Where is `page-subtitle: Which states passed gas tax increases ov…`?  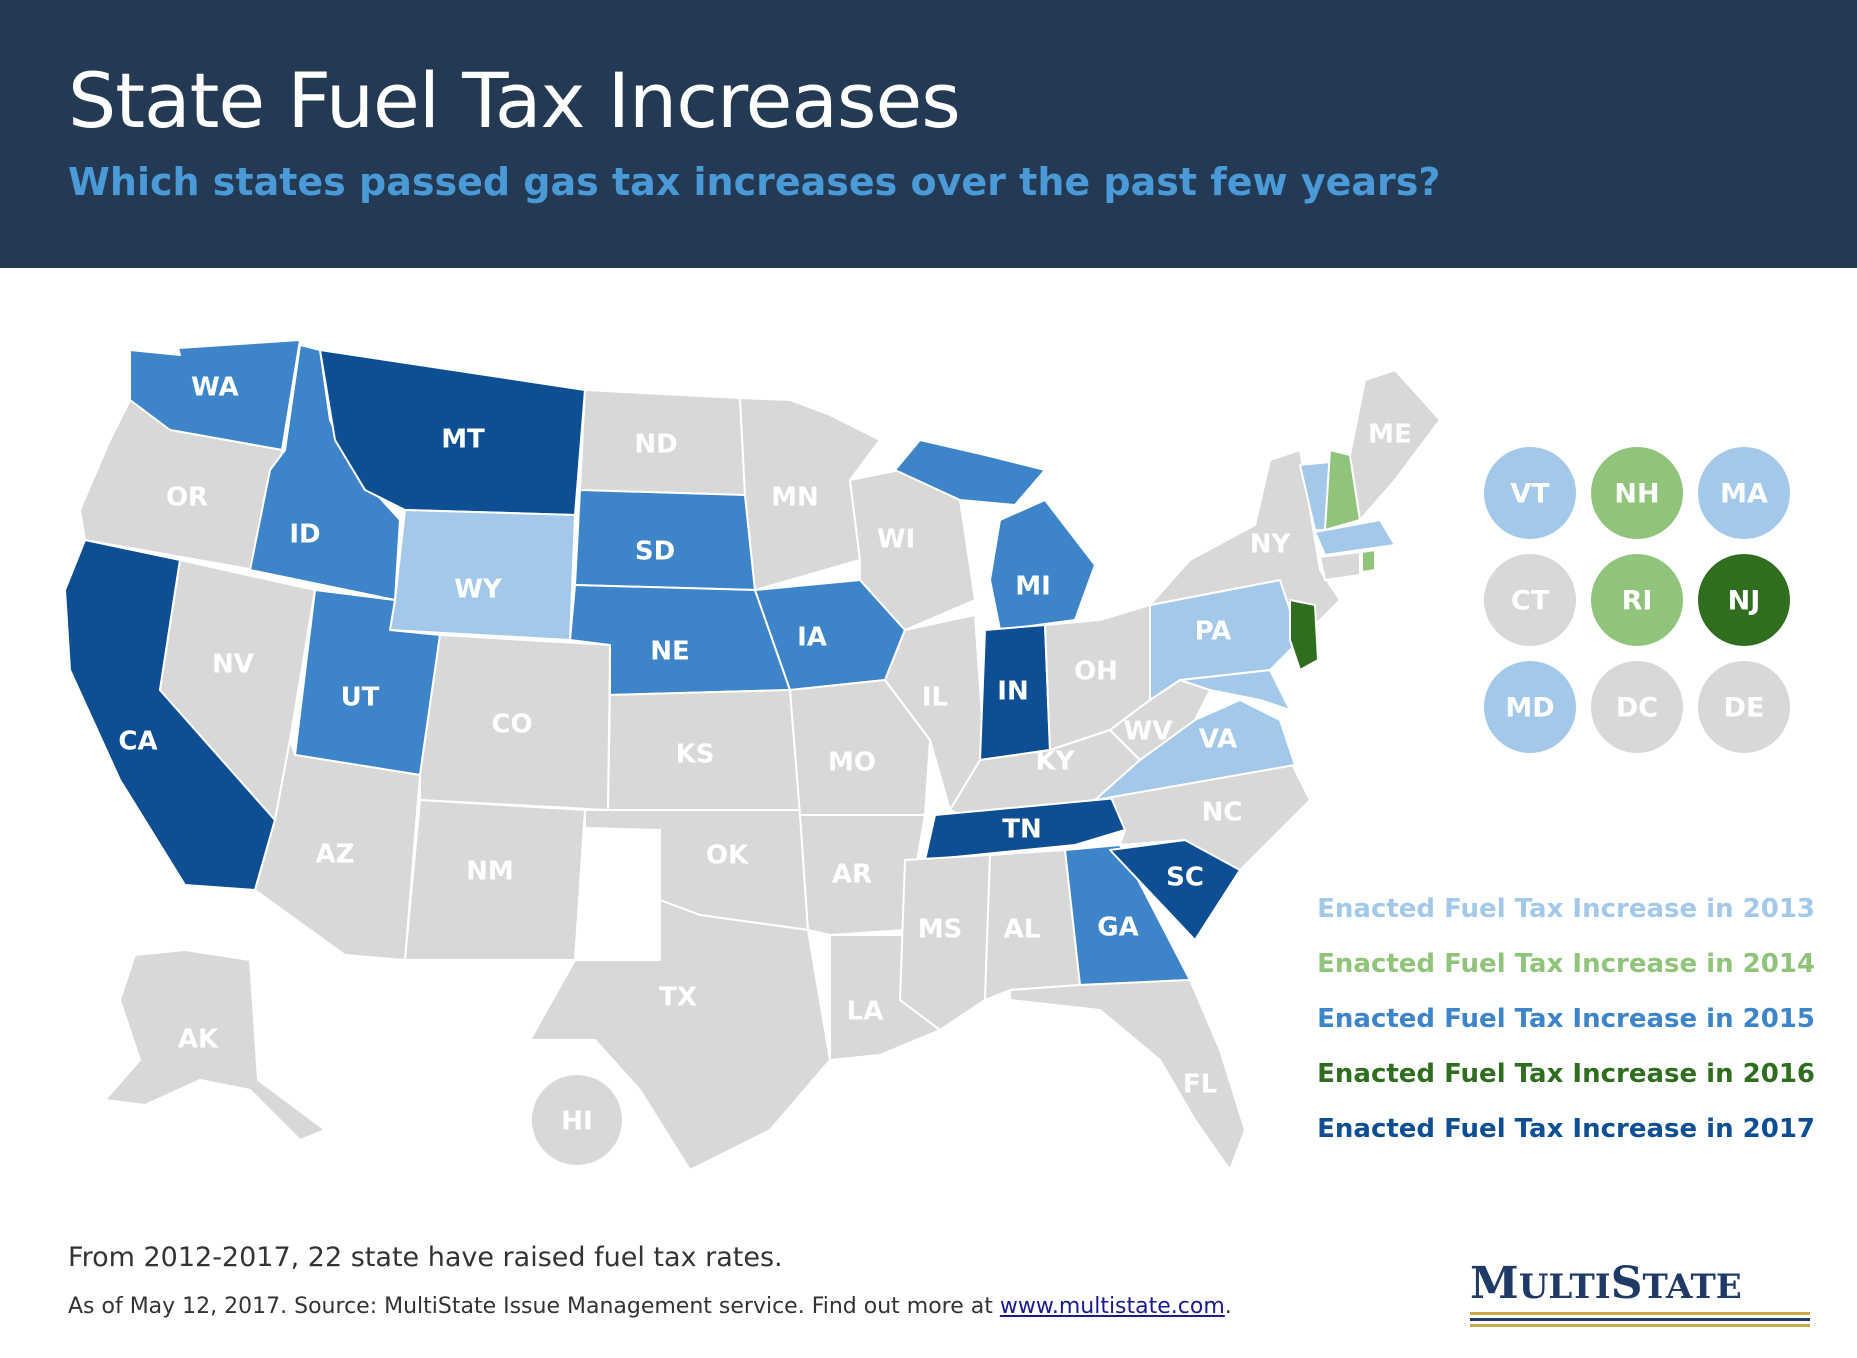
page-subtitle: Which states passed gas tax increases ov… is located at coordinates (754, 182).